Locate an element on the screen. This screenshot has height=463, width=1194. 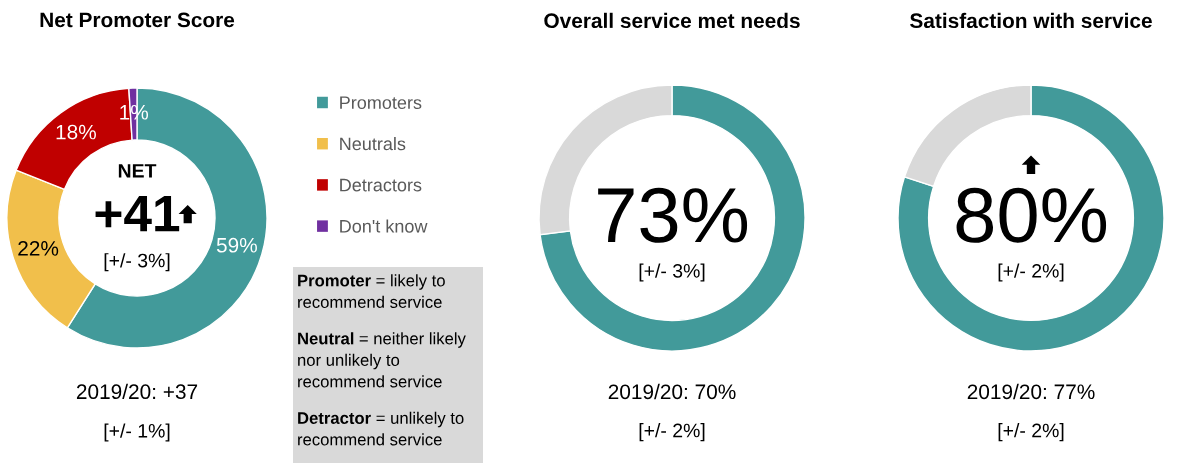
legend-label: Detractors is located at coordinates (381, 185).